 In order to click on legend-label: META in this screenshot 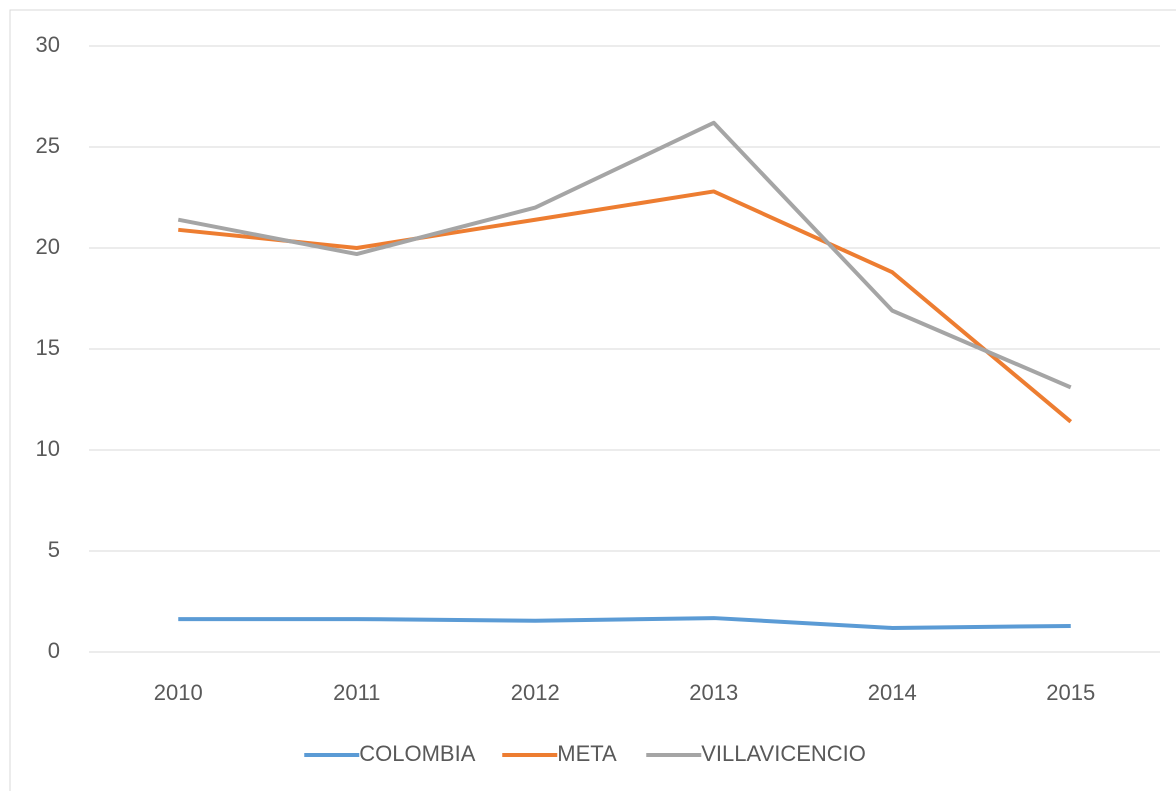, I will do `click(587, 753)`.